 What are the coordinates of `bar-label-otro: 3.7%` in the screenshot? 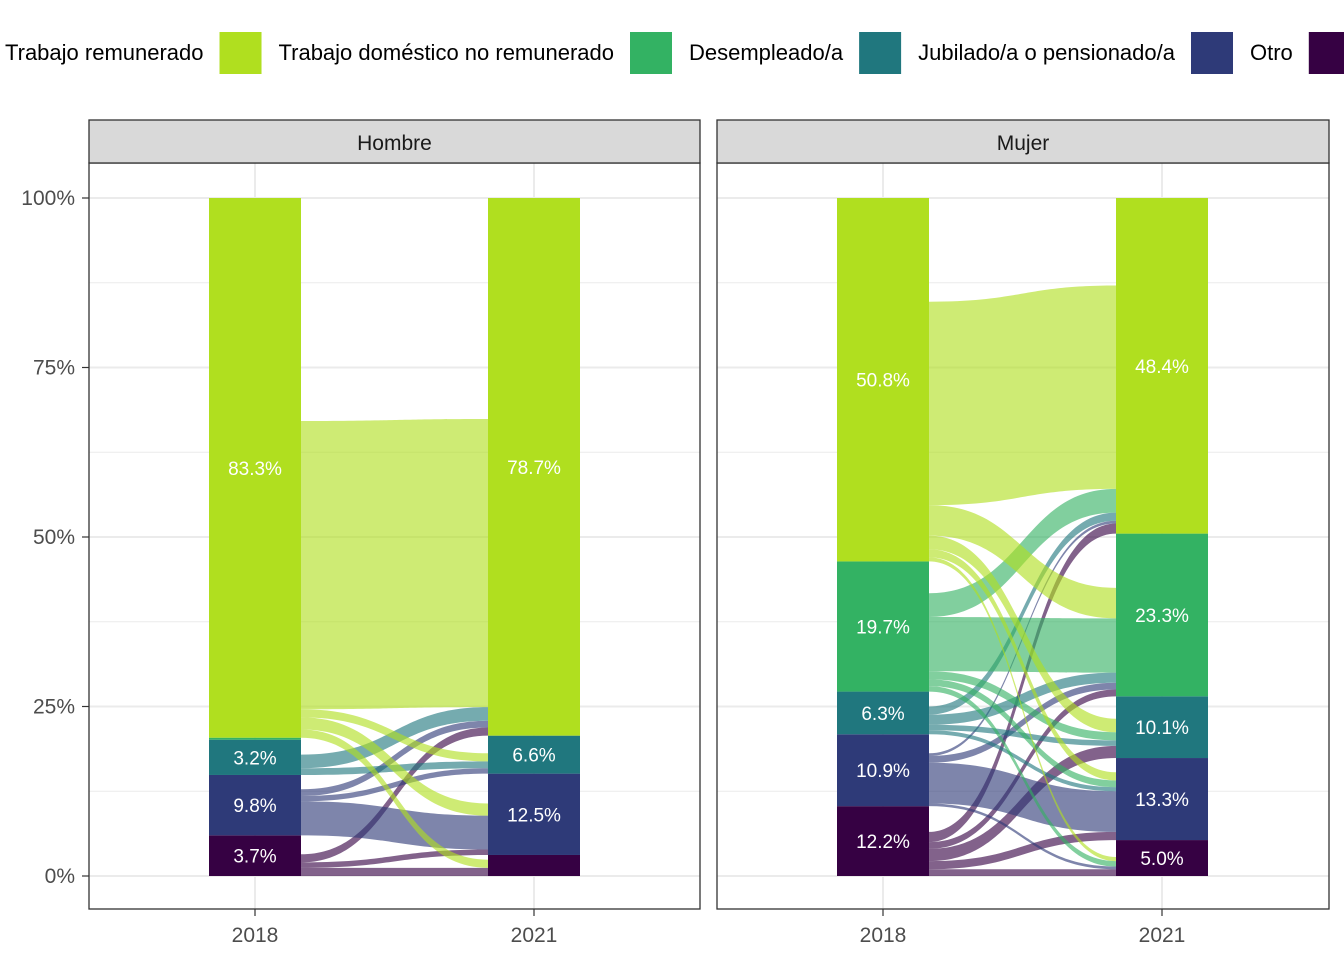 It's located at (254, 857).